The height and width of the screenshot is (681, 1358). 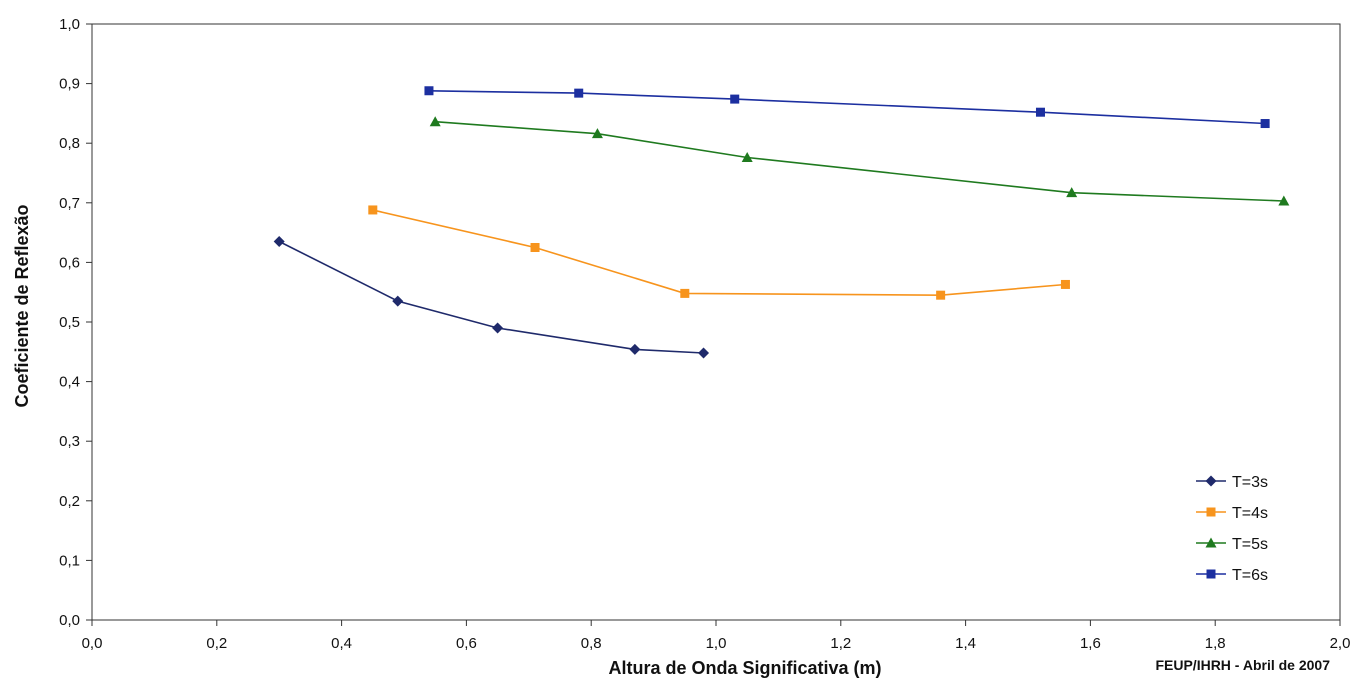 I want to click on x-axis-ticks: 0,0 0,2 0,4 0,6 0,8 1,0 1,2 1,4 1,6 1,8 2,0, so click(x=716, y=636).